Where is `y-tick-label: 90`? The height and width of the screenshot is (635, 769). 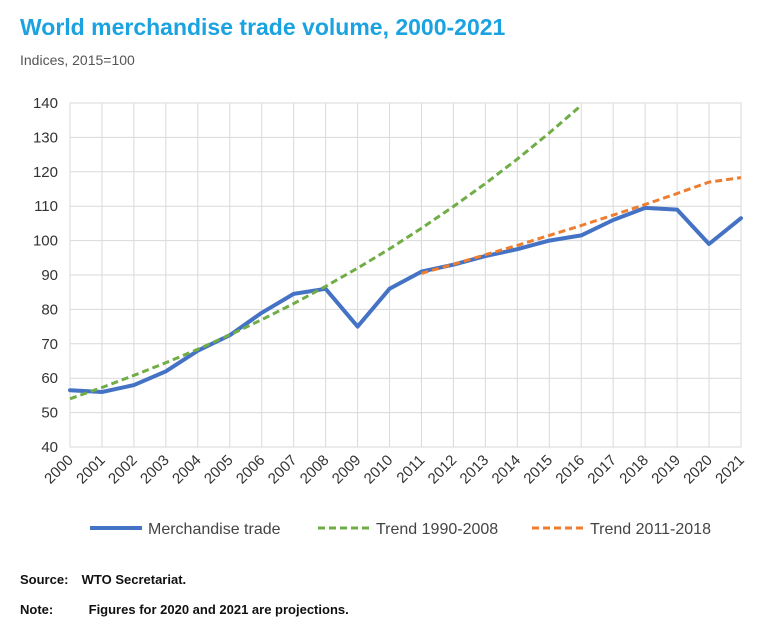 y-tick-label: 90 is located at coordinates (49, 275).